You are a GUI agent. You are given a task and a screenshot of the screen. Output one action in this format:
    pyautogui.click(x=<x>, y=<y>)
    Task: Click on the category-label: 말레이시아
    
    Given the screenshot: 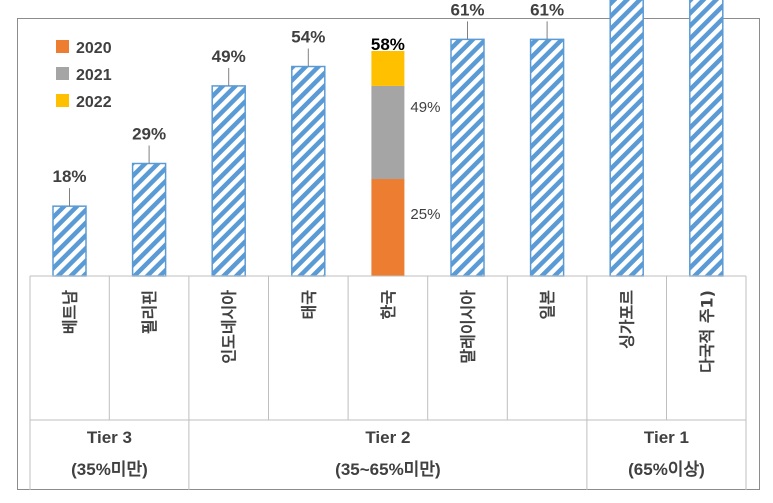 What is the action you would take?
    pyautogui.click(x=468, y=327)
    